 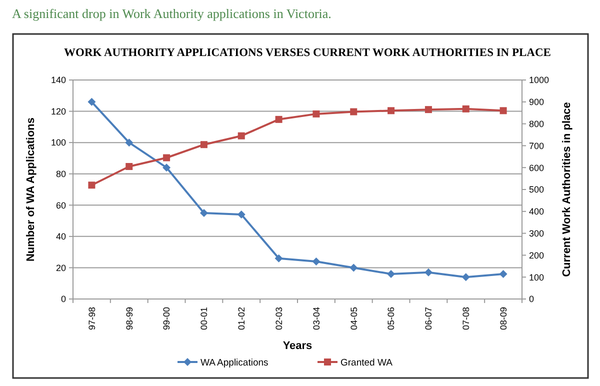 I want to click on y2-tick-label: 600, so click(x=536, y=167).